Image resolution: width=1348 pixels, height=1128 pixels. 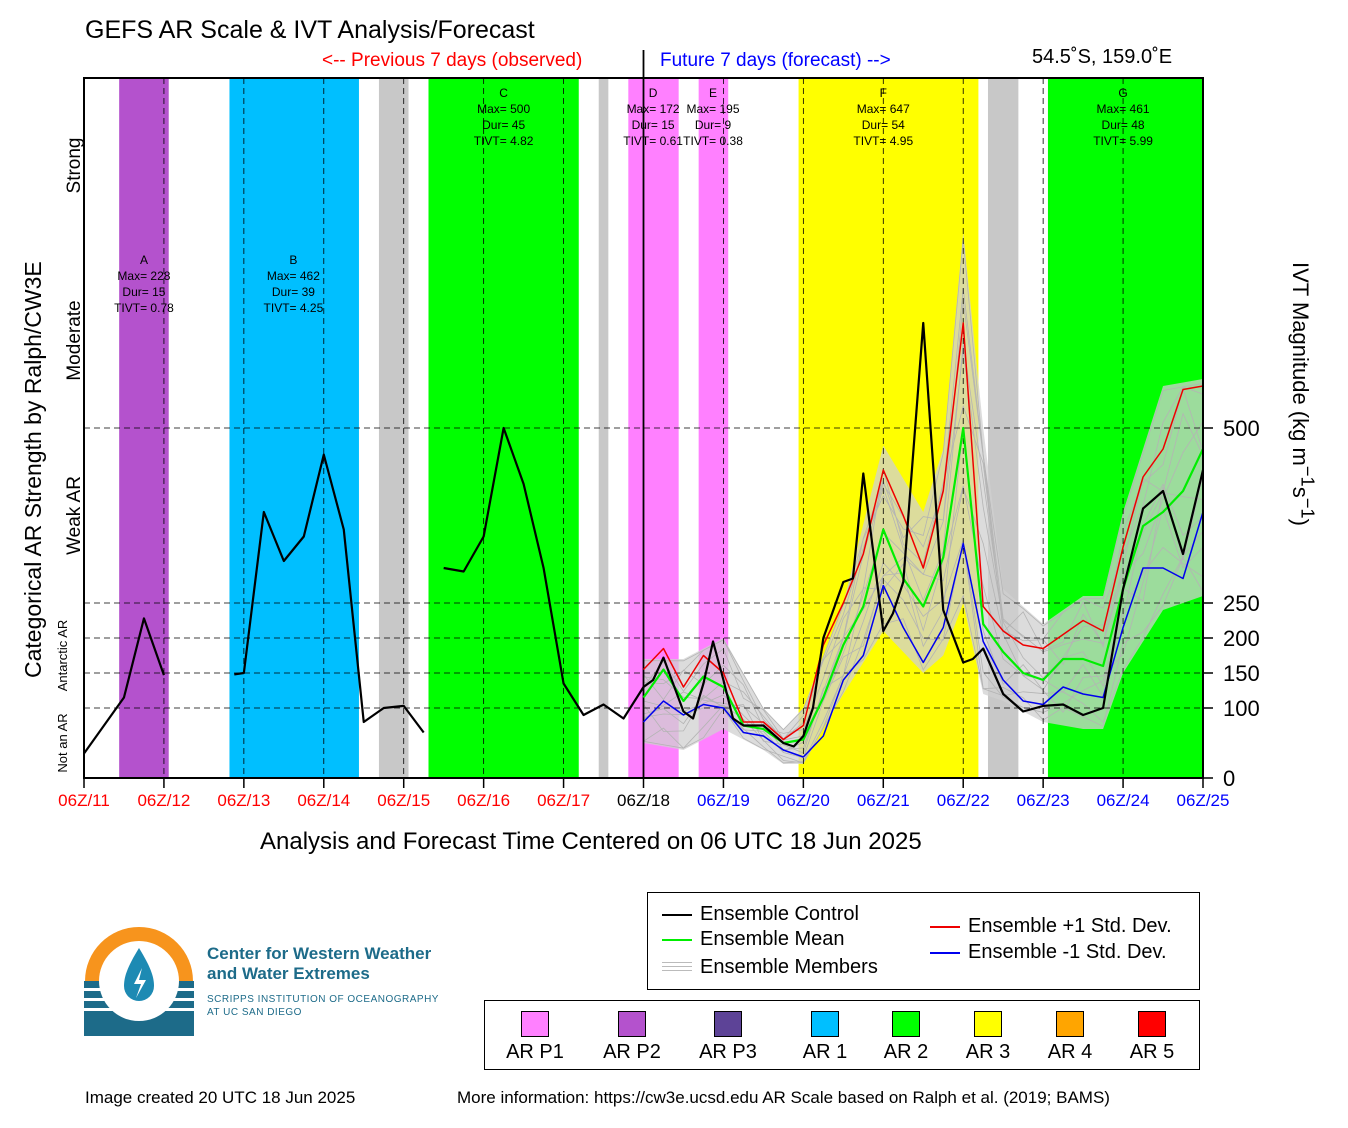 What do you see at coordinates (677, 939) in the screenshot?
I see `legend-swatch-mean` at bounding box center [677, 939].